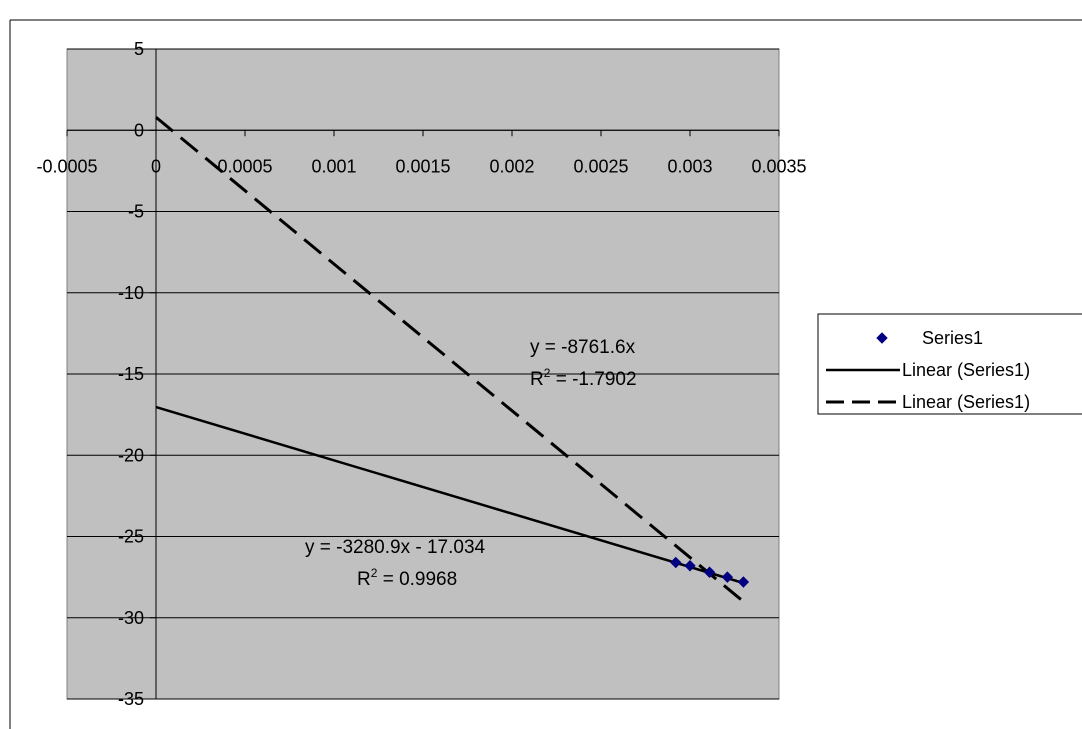 This screenshot has height=729, width=1082. I want to click on solid-trendline-equation: y = -3280.9x - 17.034, so click(395, 547).